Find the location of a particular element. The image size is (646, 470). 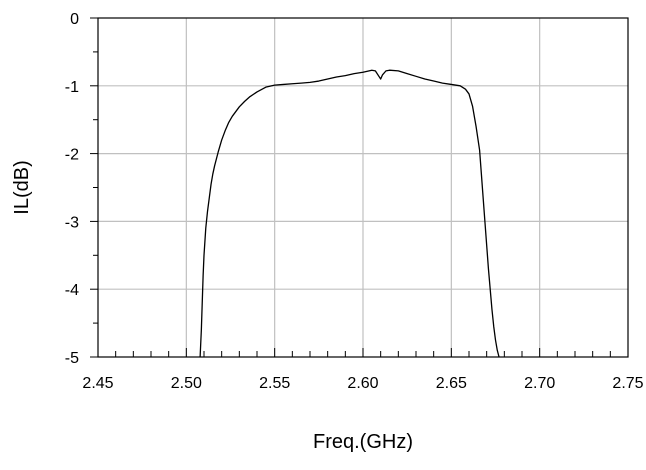

y-tick-label: -1 is located at coordinates (72, 87).